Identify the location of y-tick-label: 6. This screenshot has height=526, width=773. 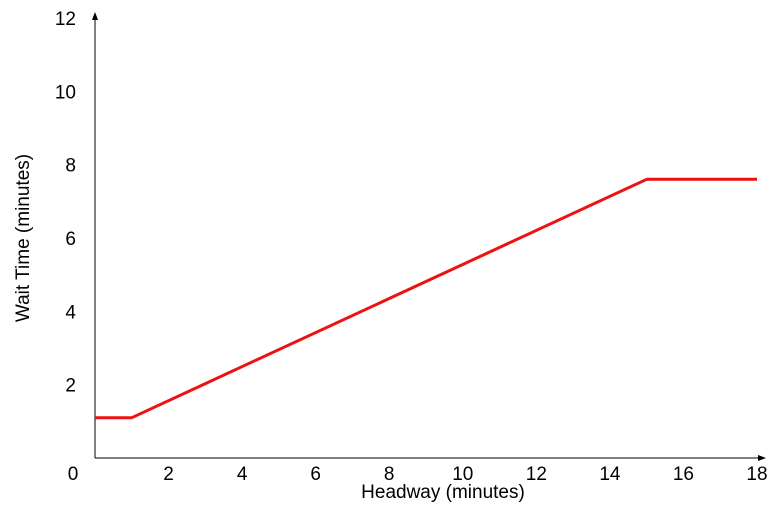
(70, 239).